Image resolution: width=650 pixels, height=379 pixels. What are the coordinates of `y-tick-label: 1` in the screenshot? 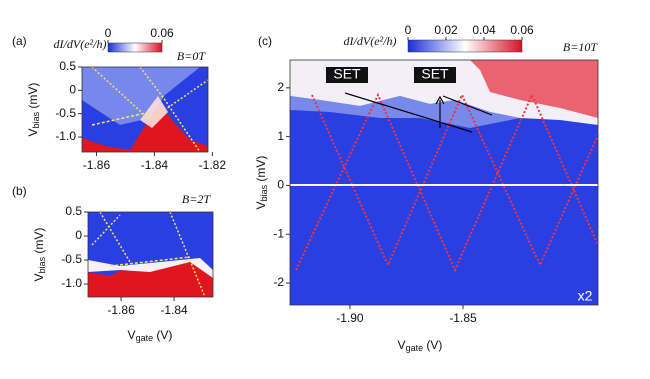 It's located at (280, 136).